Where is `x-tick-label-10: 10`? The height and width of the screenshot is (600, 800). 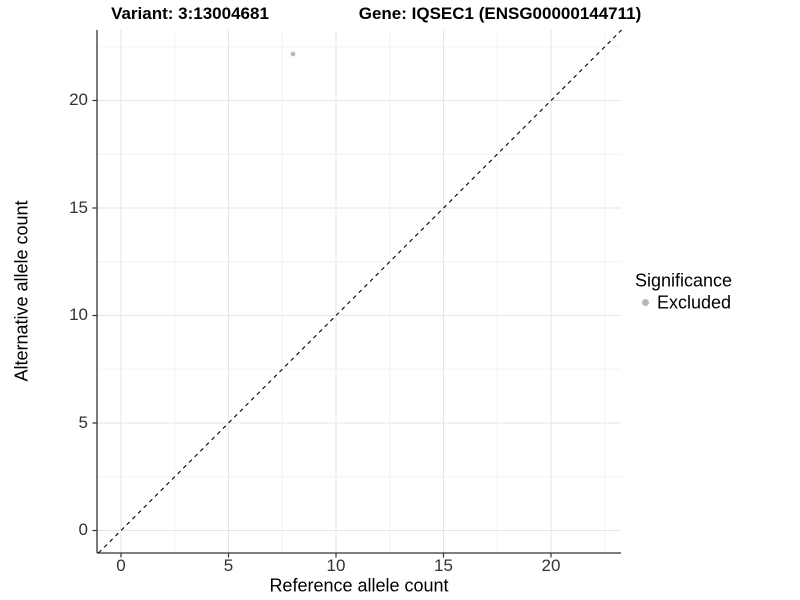
x-tick-label-10: 10 is located at coordinates (336, 565).